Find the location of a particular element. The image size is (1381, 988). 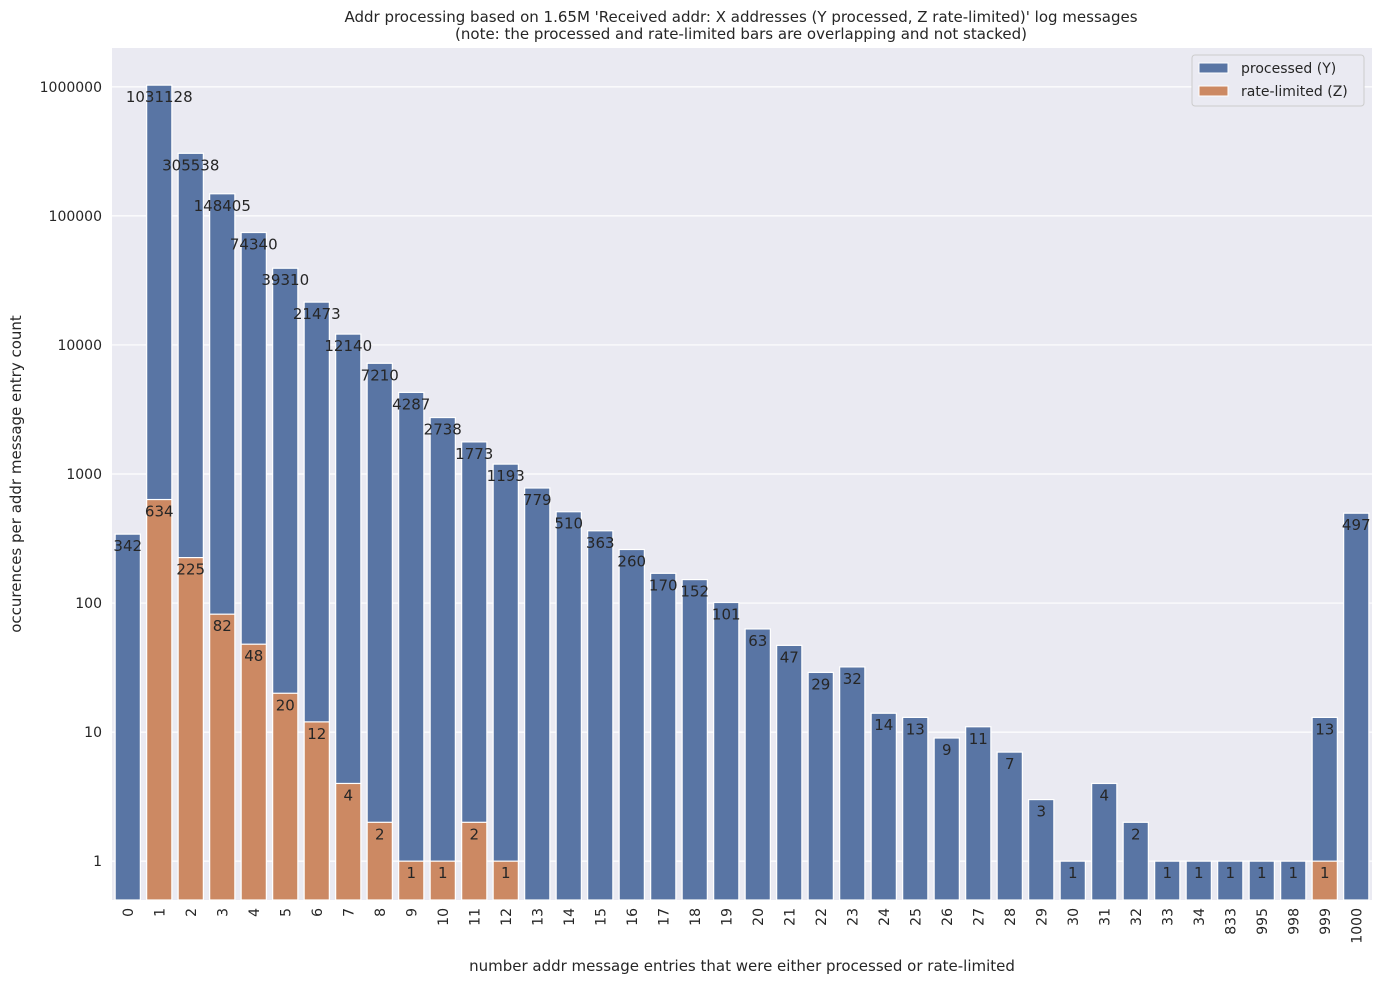

x-tick-label: 4 is located at coordinates (255, 912).